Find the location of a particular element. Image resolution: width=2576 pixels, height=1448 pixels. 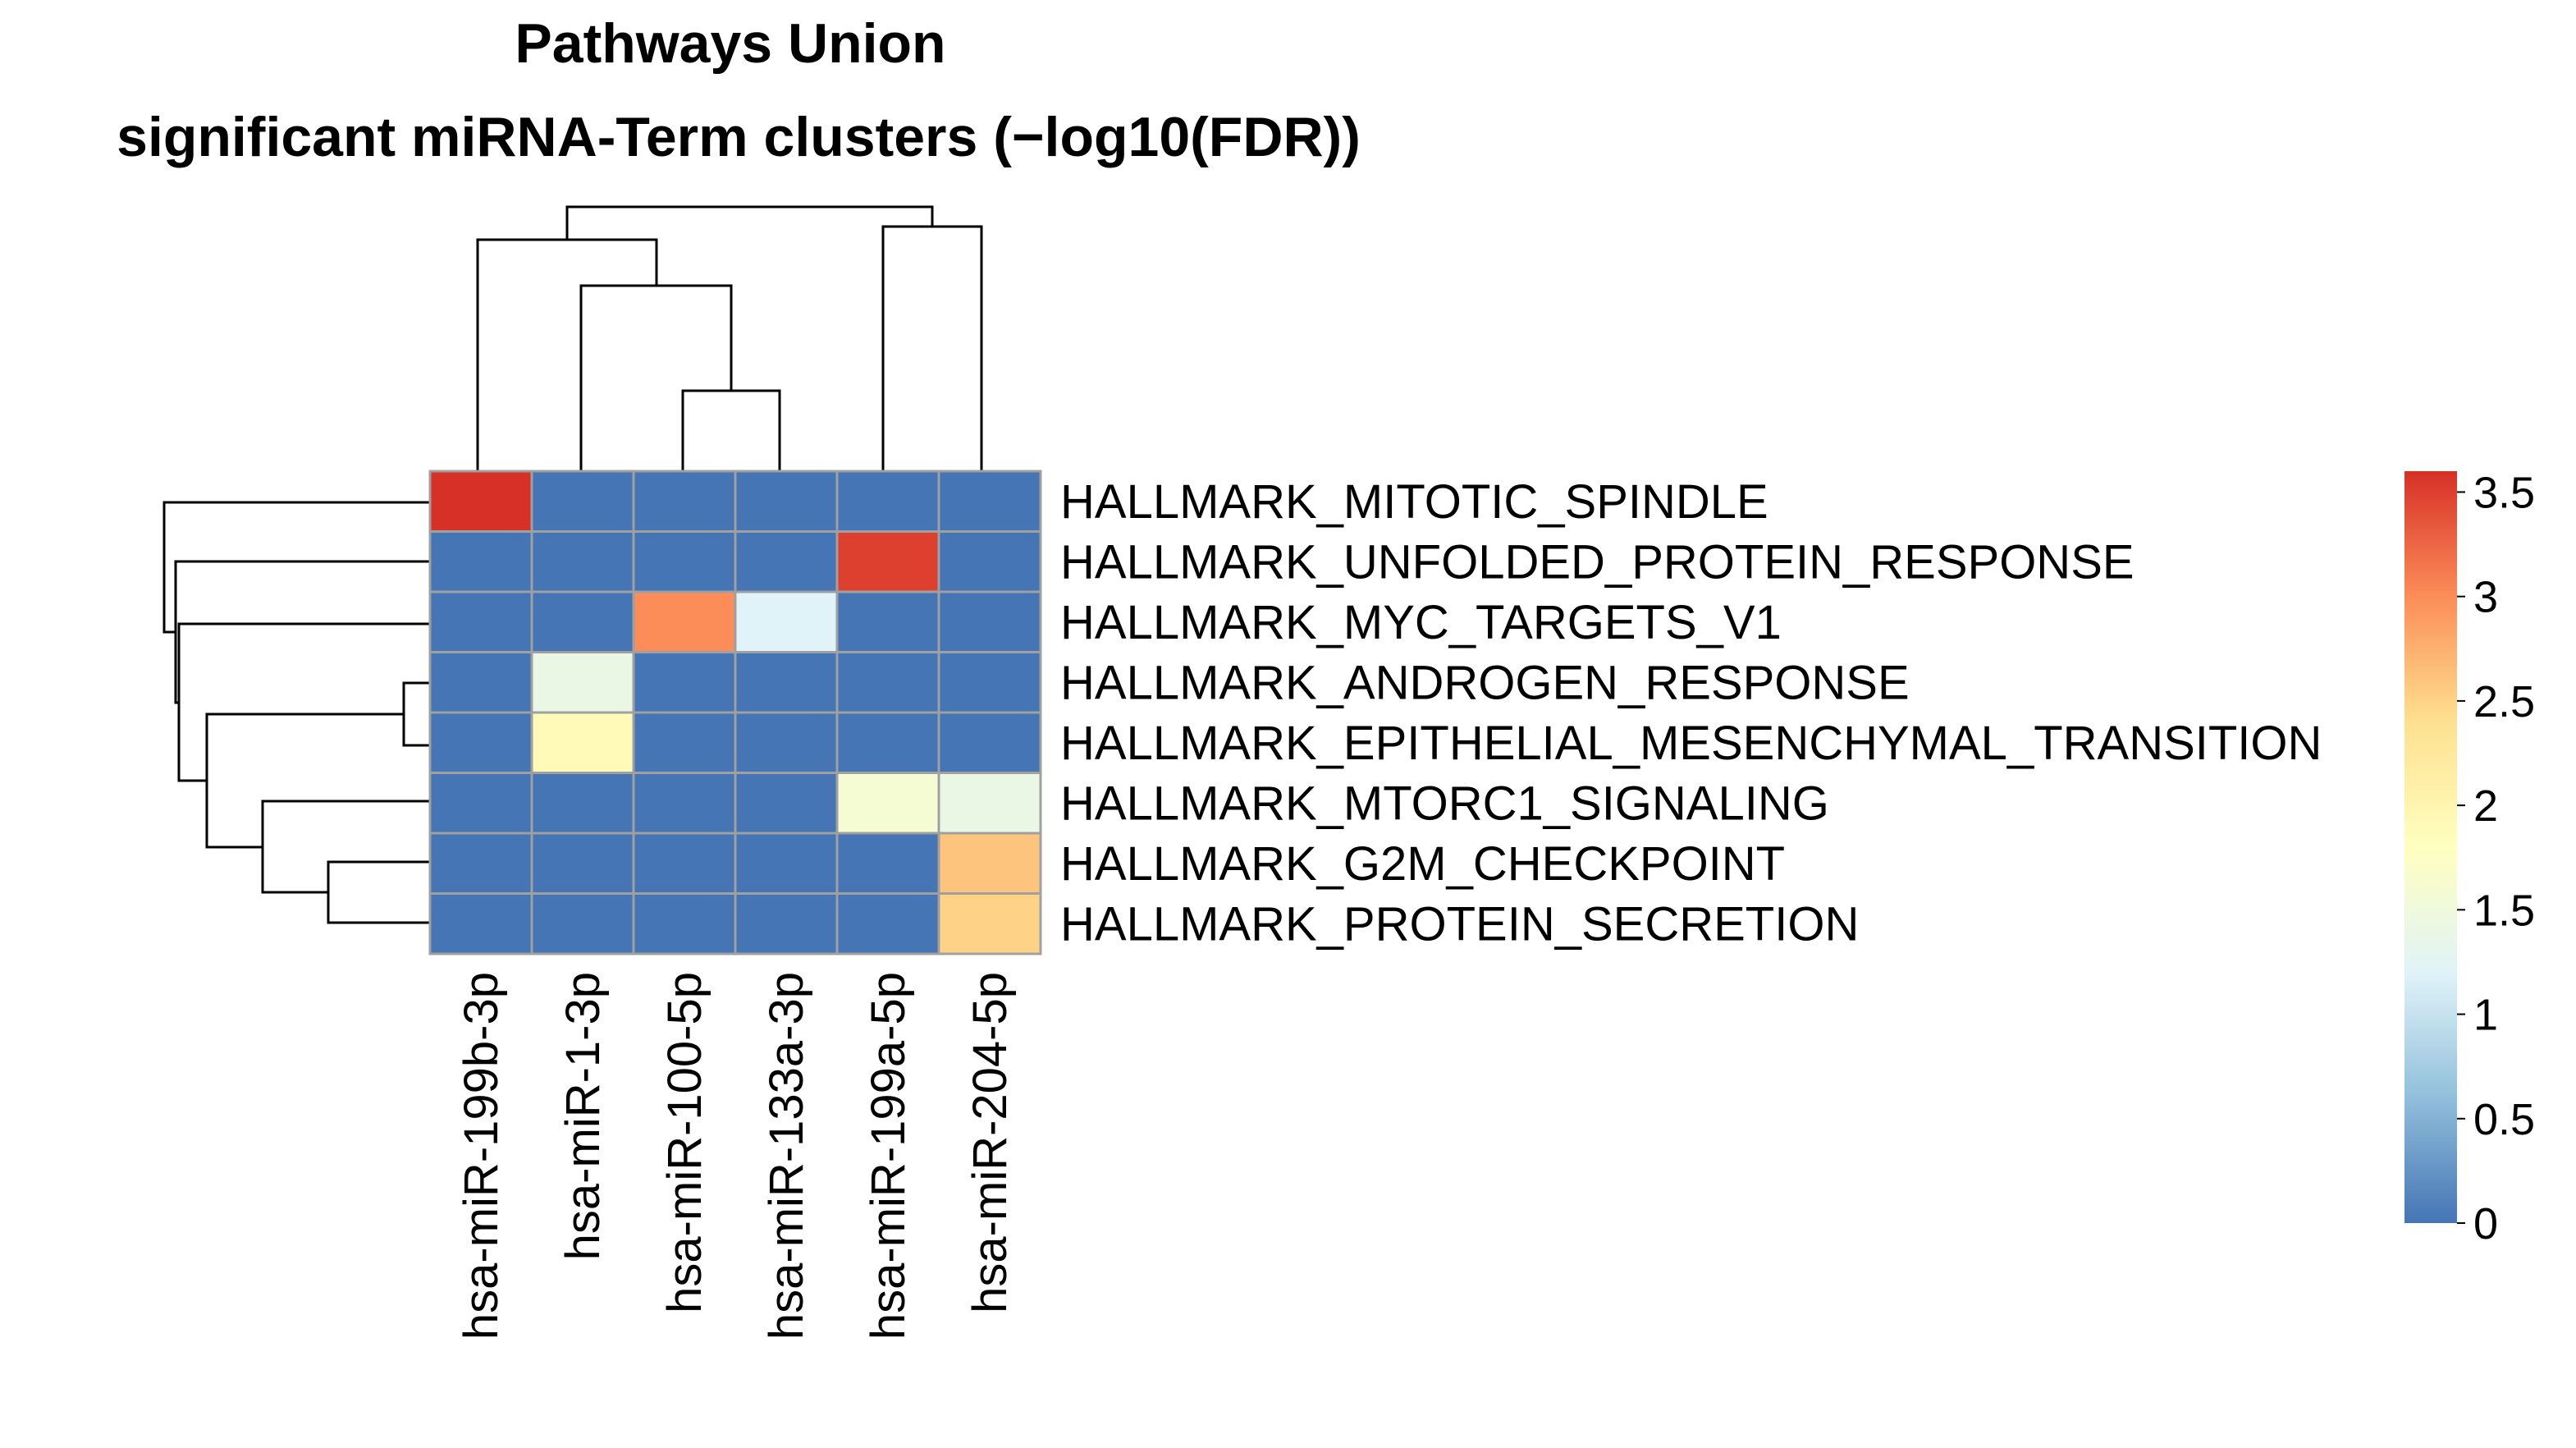

row-dendro-merge-androgen-emt is located at coordinates (416, 714).